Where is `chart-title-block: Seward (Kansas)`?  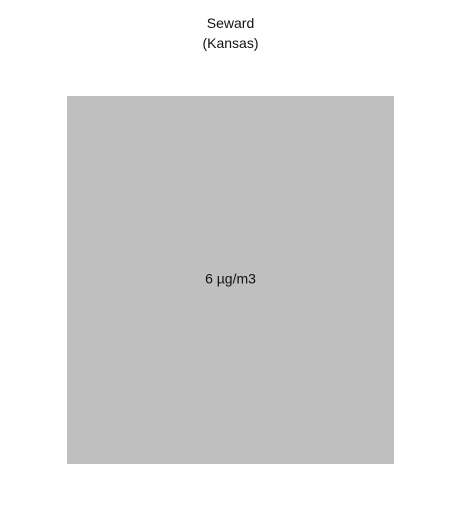
chart-title-block: Seward (Kansas) is located at coordinates (230, 33).